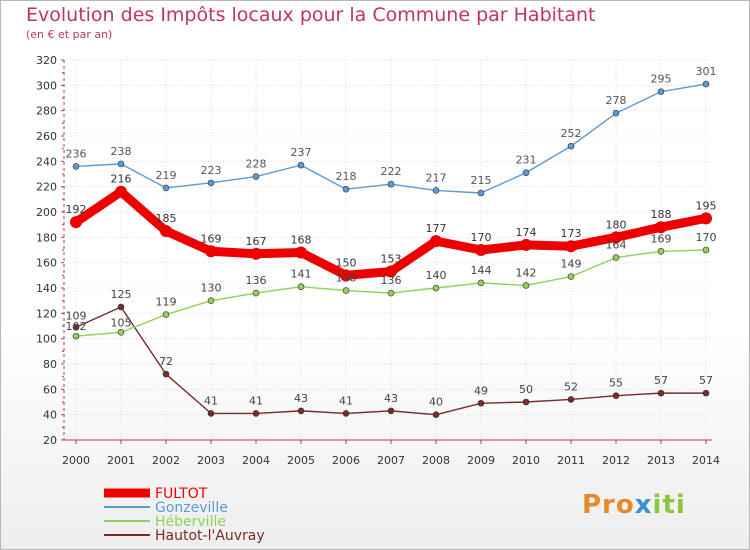 This screenshot has height=550, width=750. What do you see at coordinates (211, 460) in the screenshot?
I see `x-tick-label: 2003` at bounding box center [211, 460].